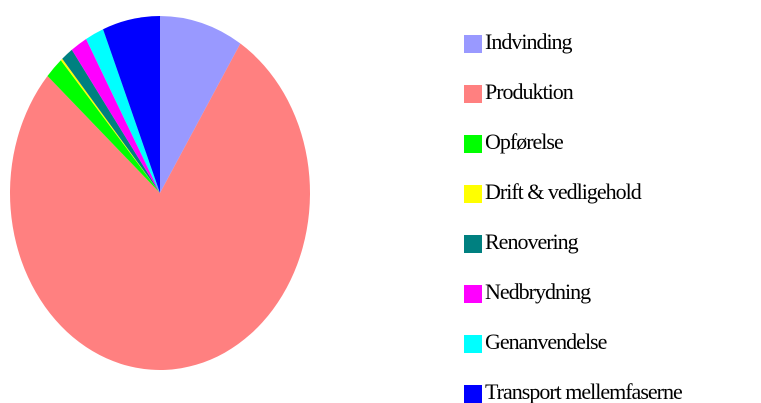  Describe the element at coordinates (563, 191) in the screenshot. I see `legend-label: Drift & vedligehold` at that location.